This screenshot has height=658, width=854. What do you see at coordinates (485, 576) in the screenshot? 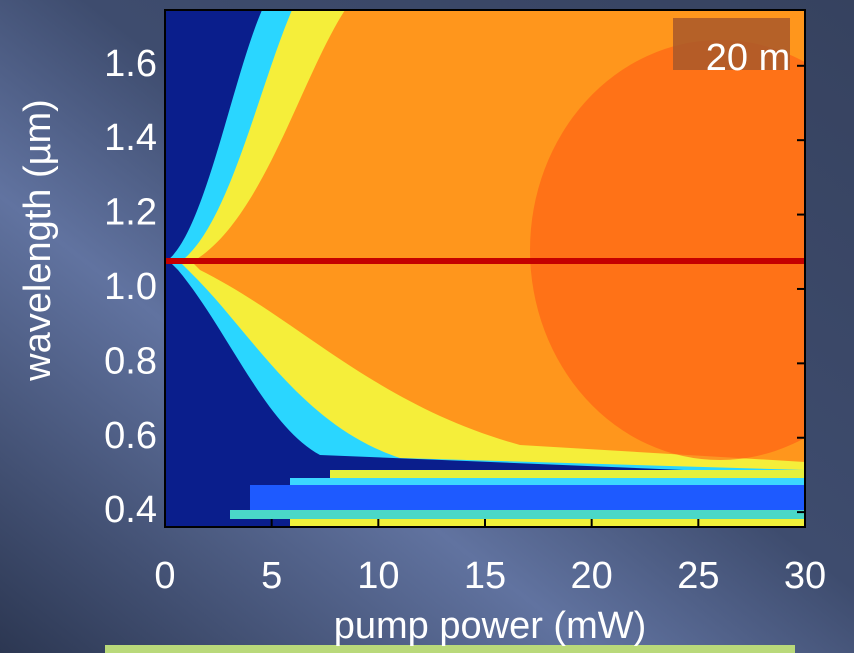
I see `x-tick-label: 15` at bounding box center [485, 576].